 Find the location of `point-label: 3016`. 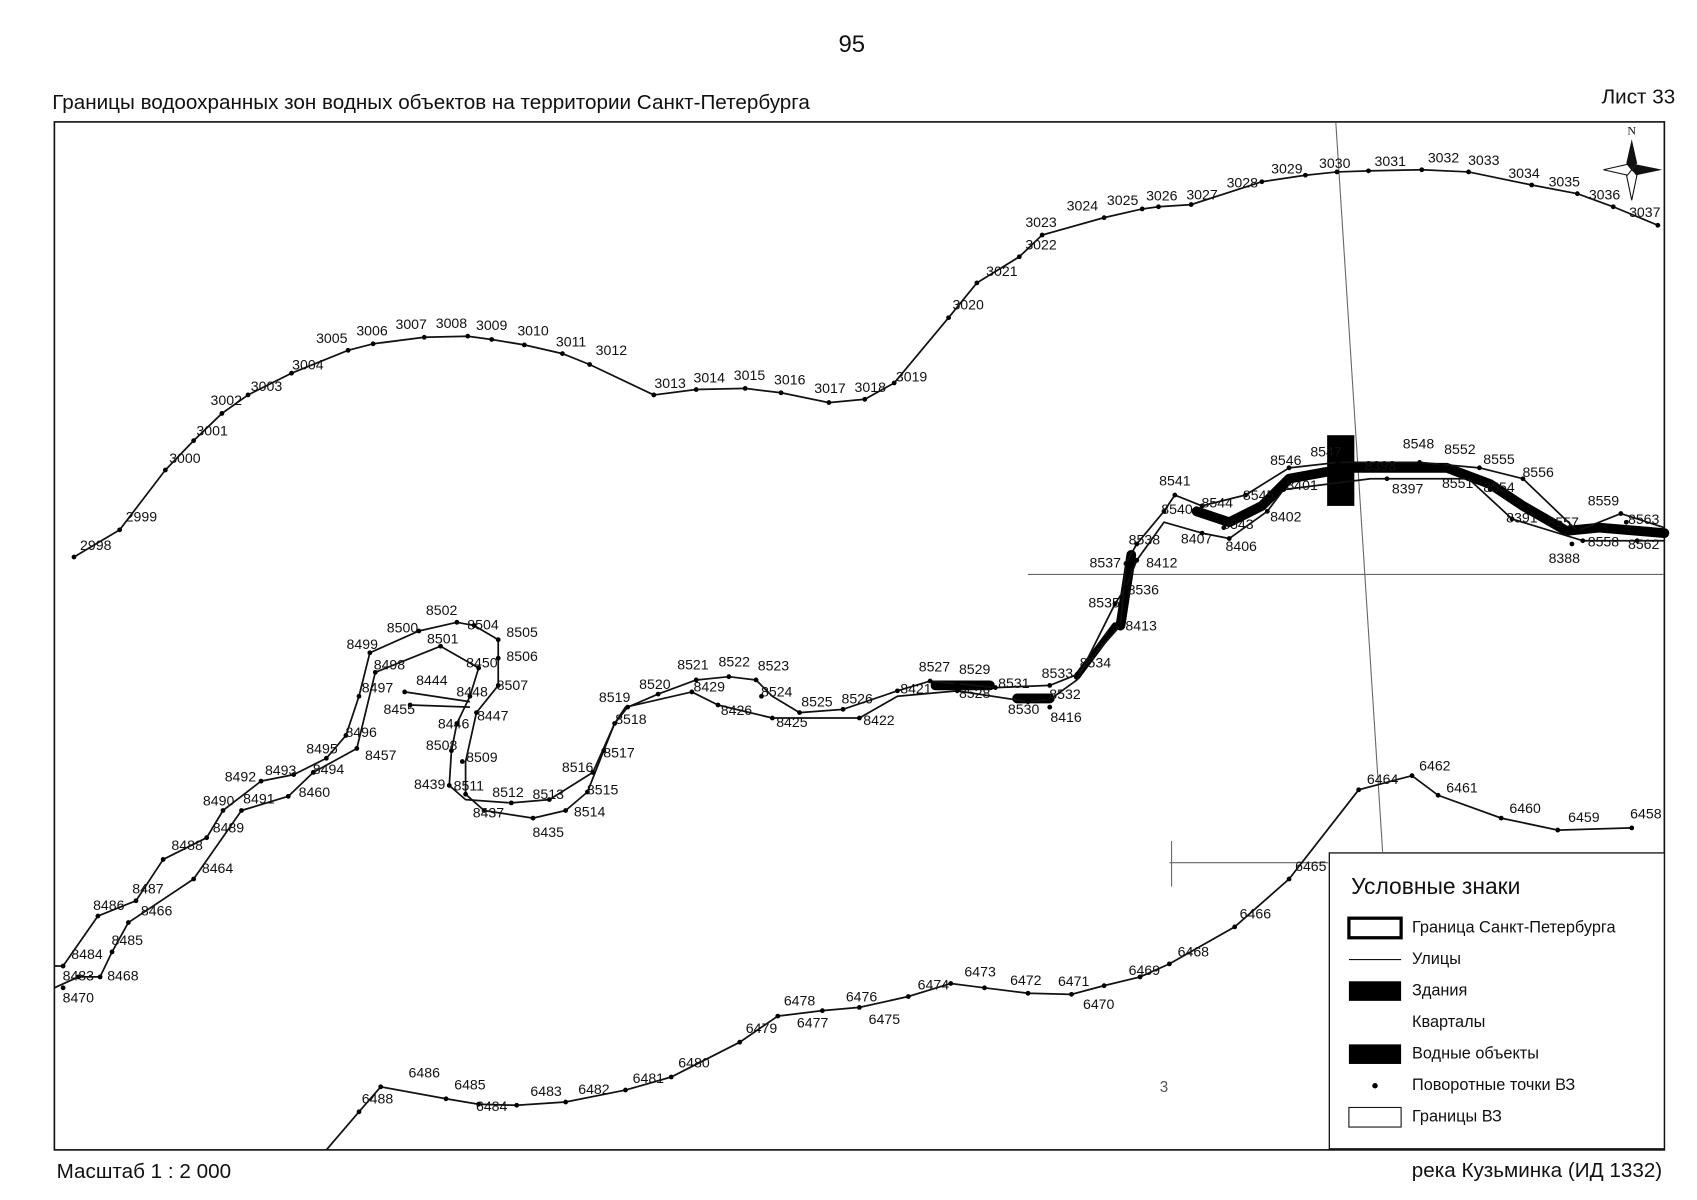

point-label: 3016 is located at coordinates (790, 380).